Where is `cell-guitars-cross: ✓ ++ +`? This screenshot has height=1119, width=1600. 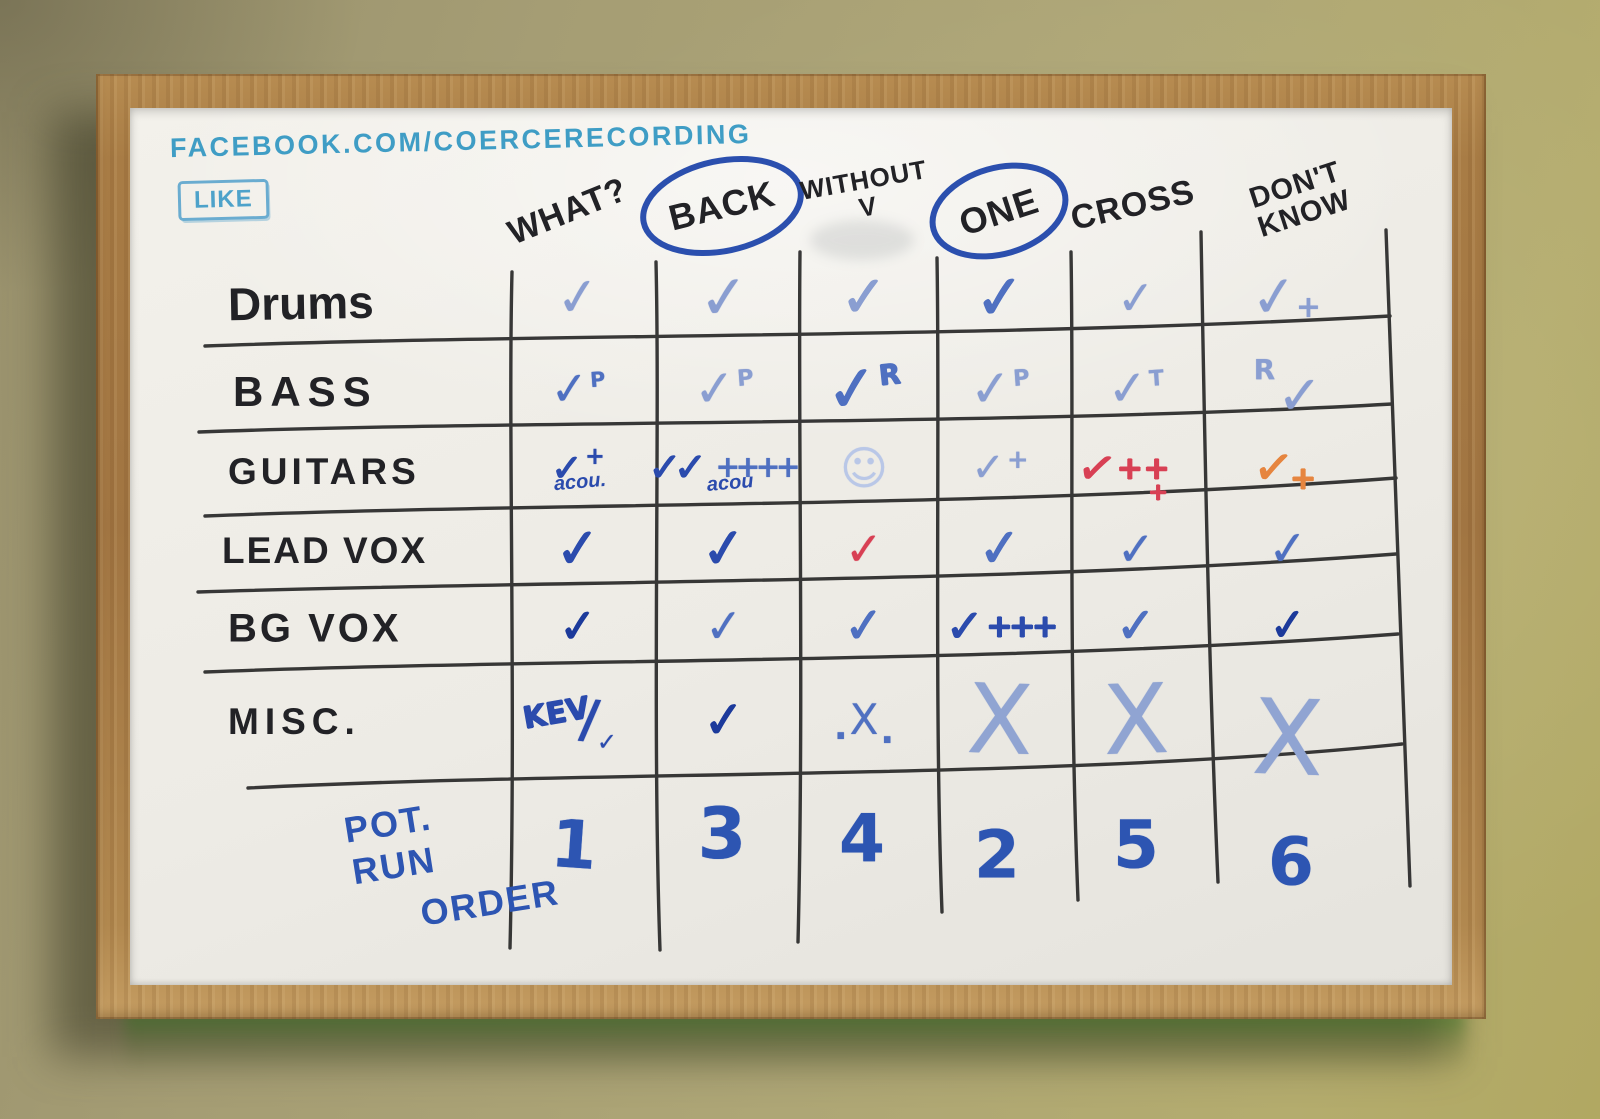
cell-guitars-cross: ✓ ++ + is located at coordinates (1133, 471).